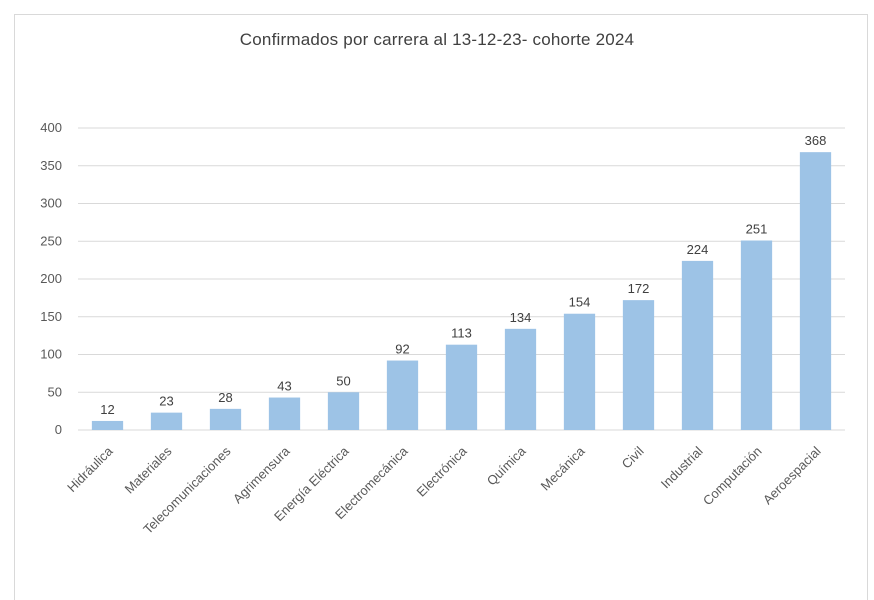 Image resolution: width=874 pixels, height=600 pixels. I want to click on data-label: 50, so click(343, 380).